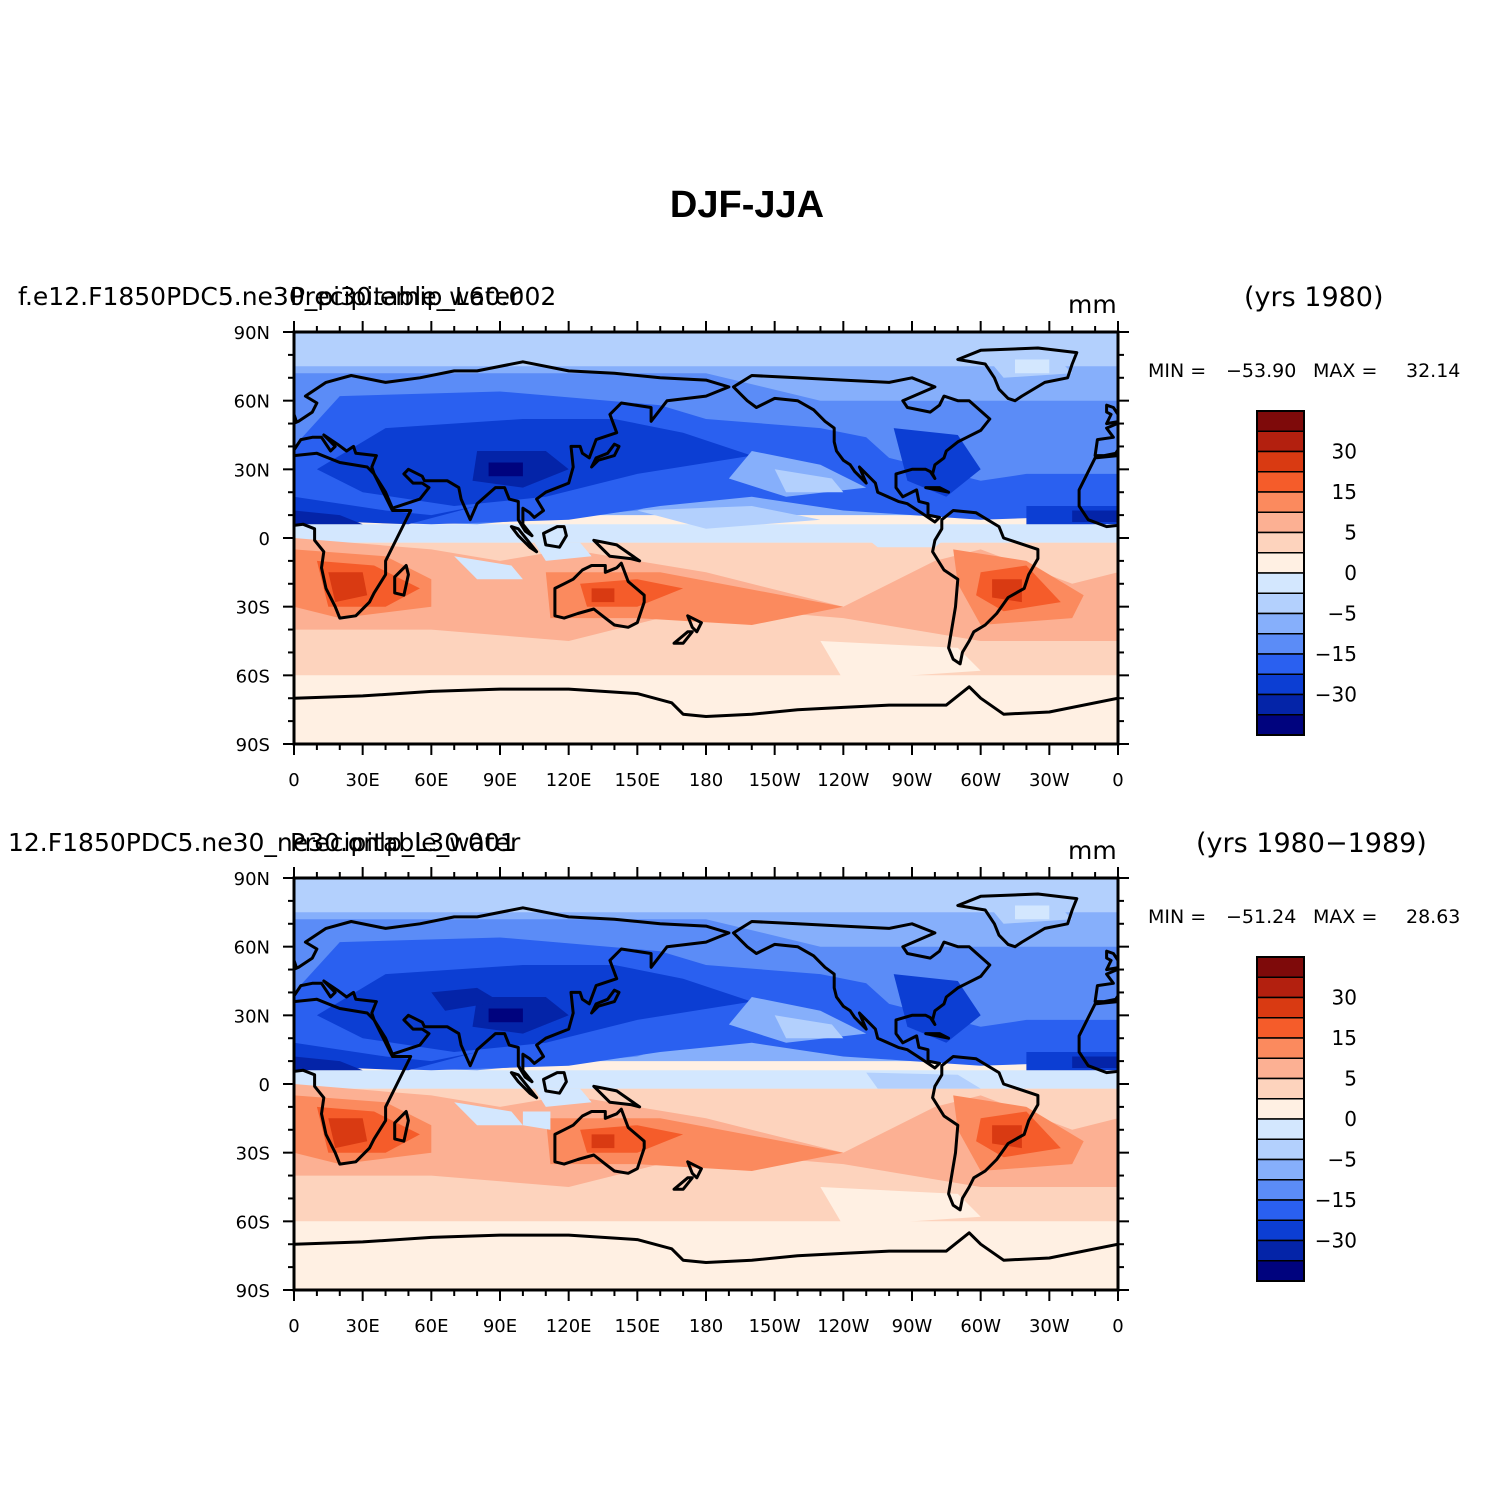 This screenshot has height=1491, width=1494. I want to click on max-label: MAX =, so click(1345, 917).